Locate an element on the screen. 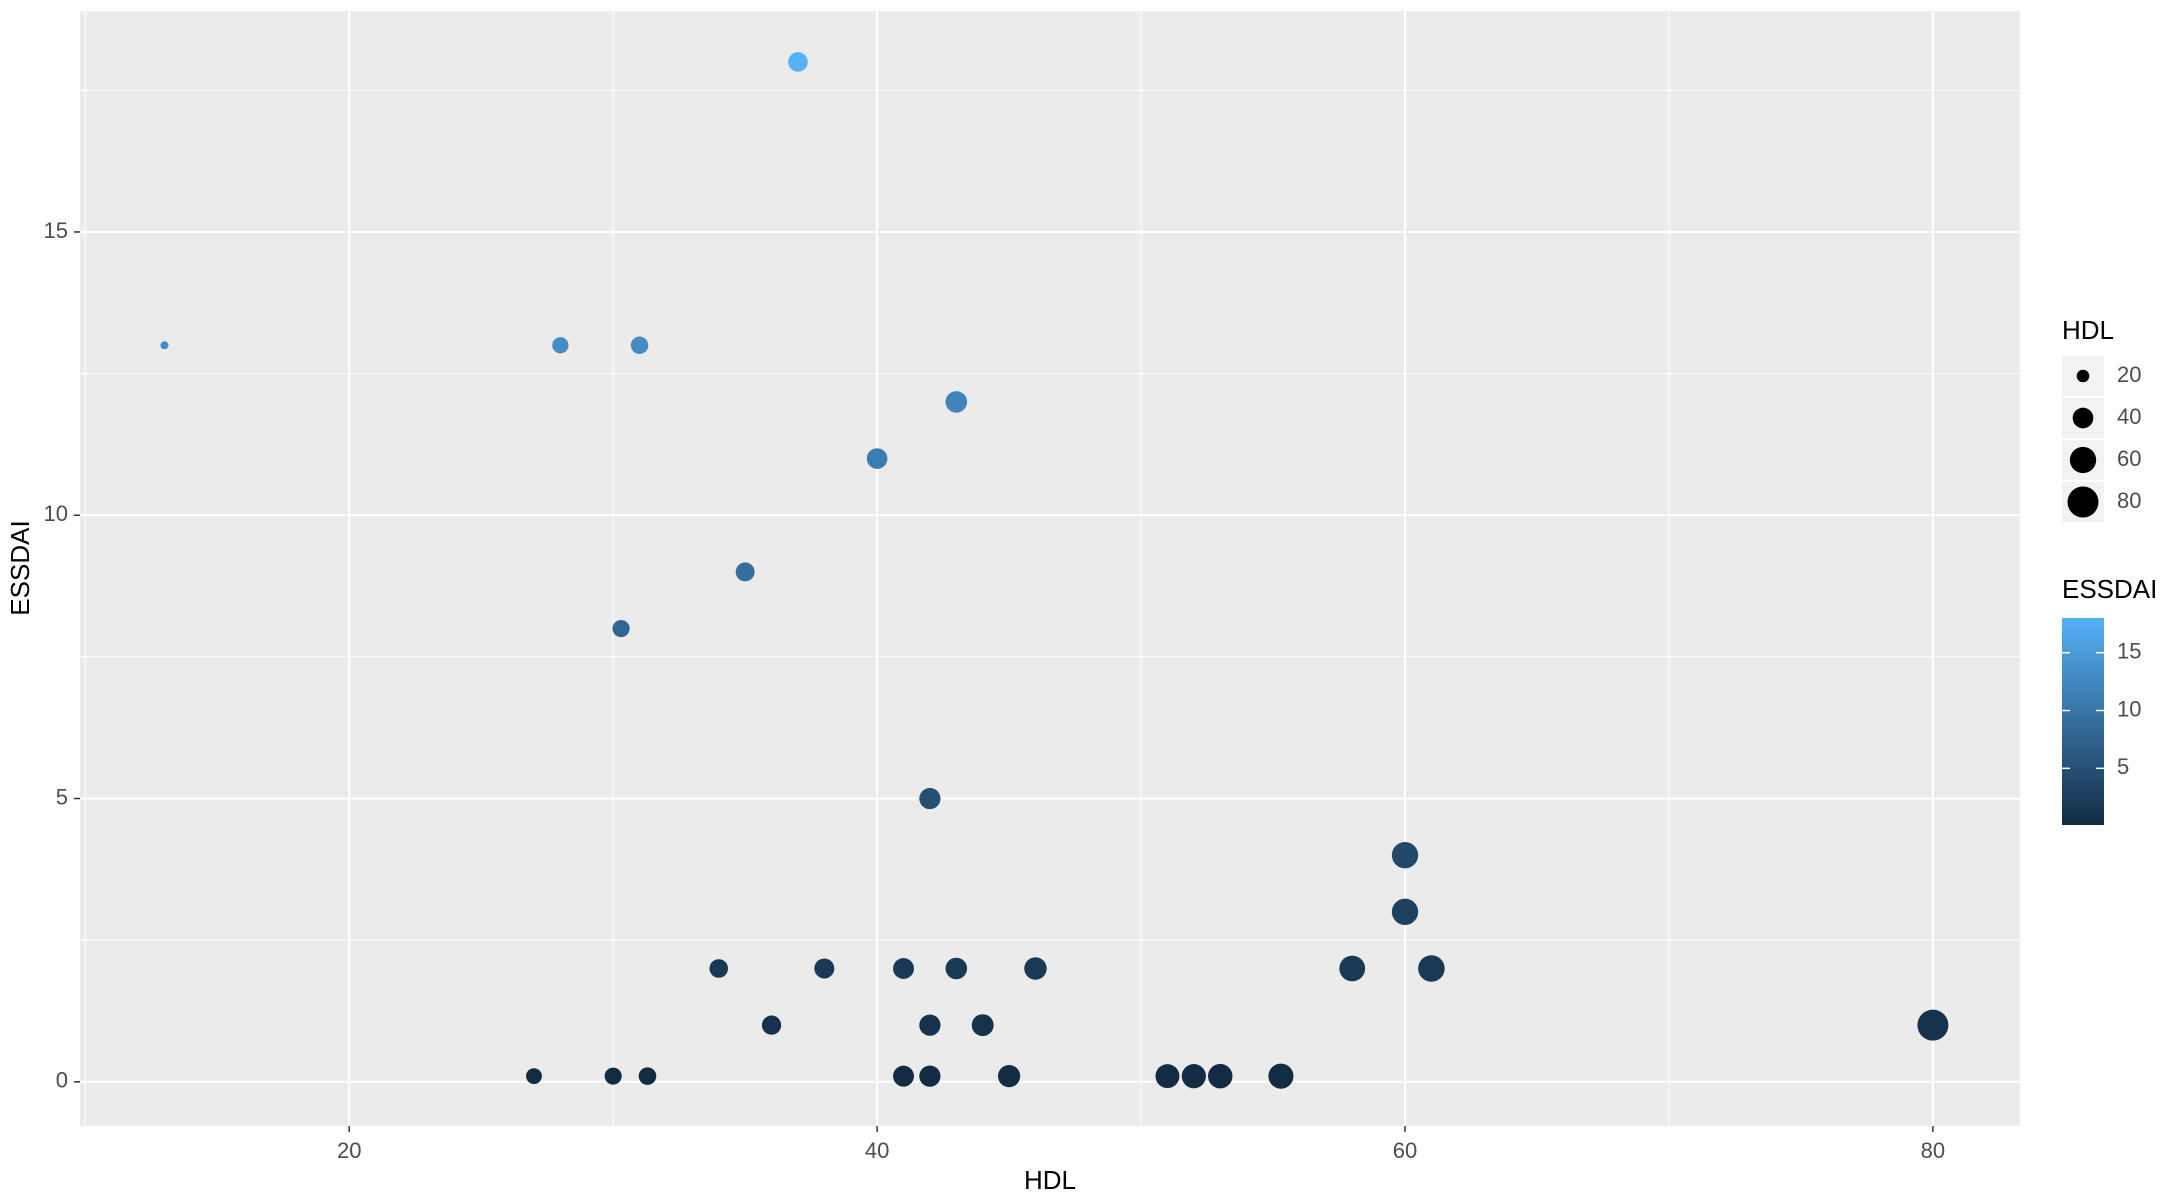 The image size is (2167, 1200). legend-label: 60 is located at coordinates (2129, 458).